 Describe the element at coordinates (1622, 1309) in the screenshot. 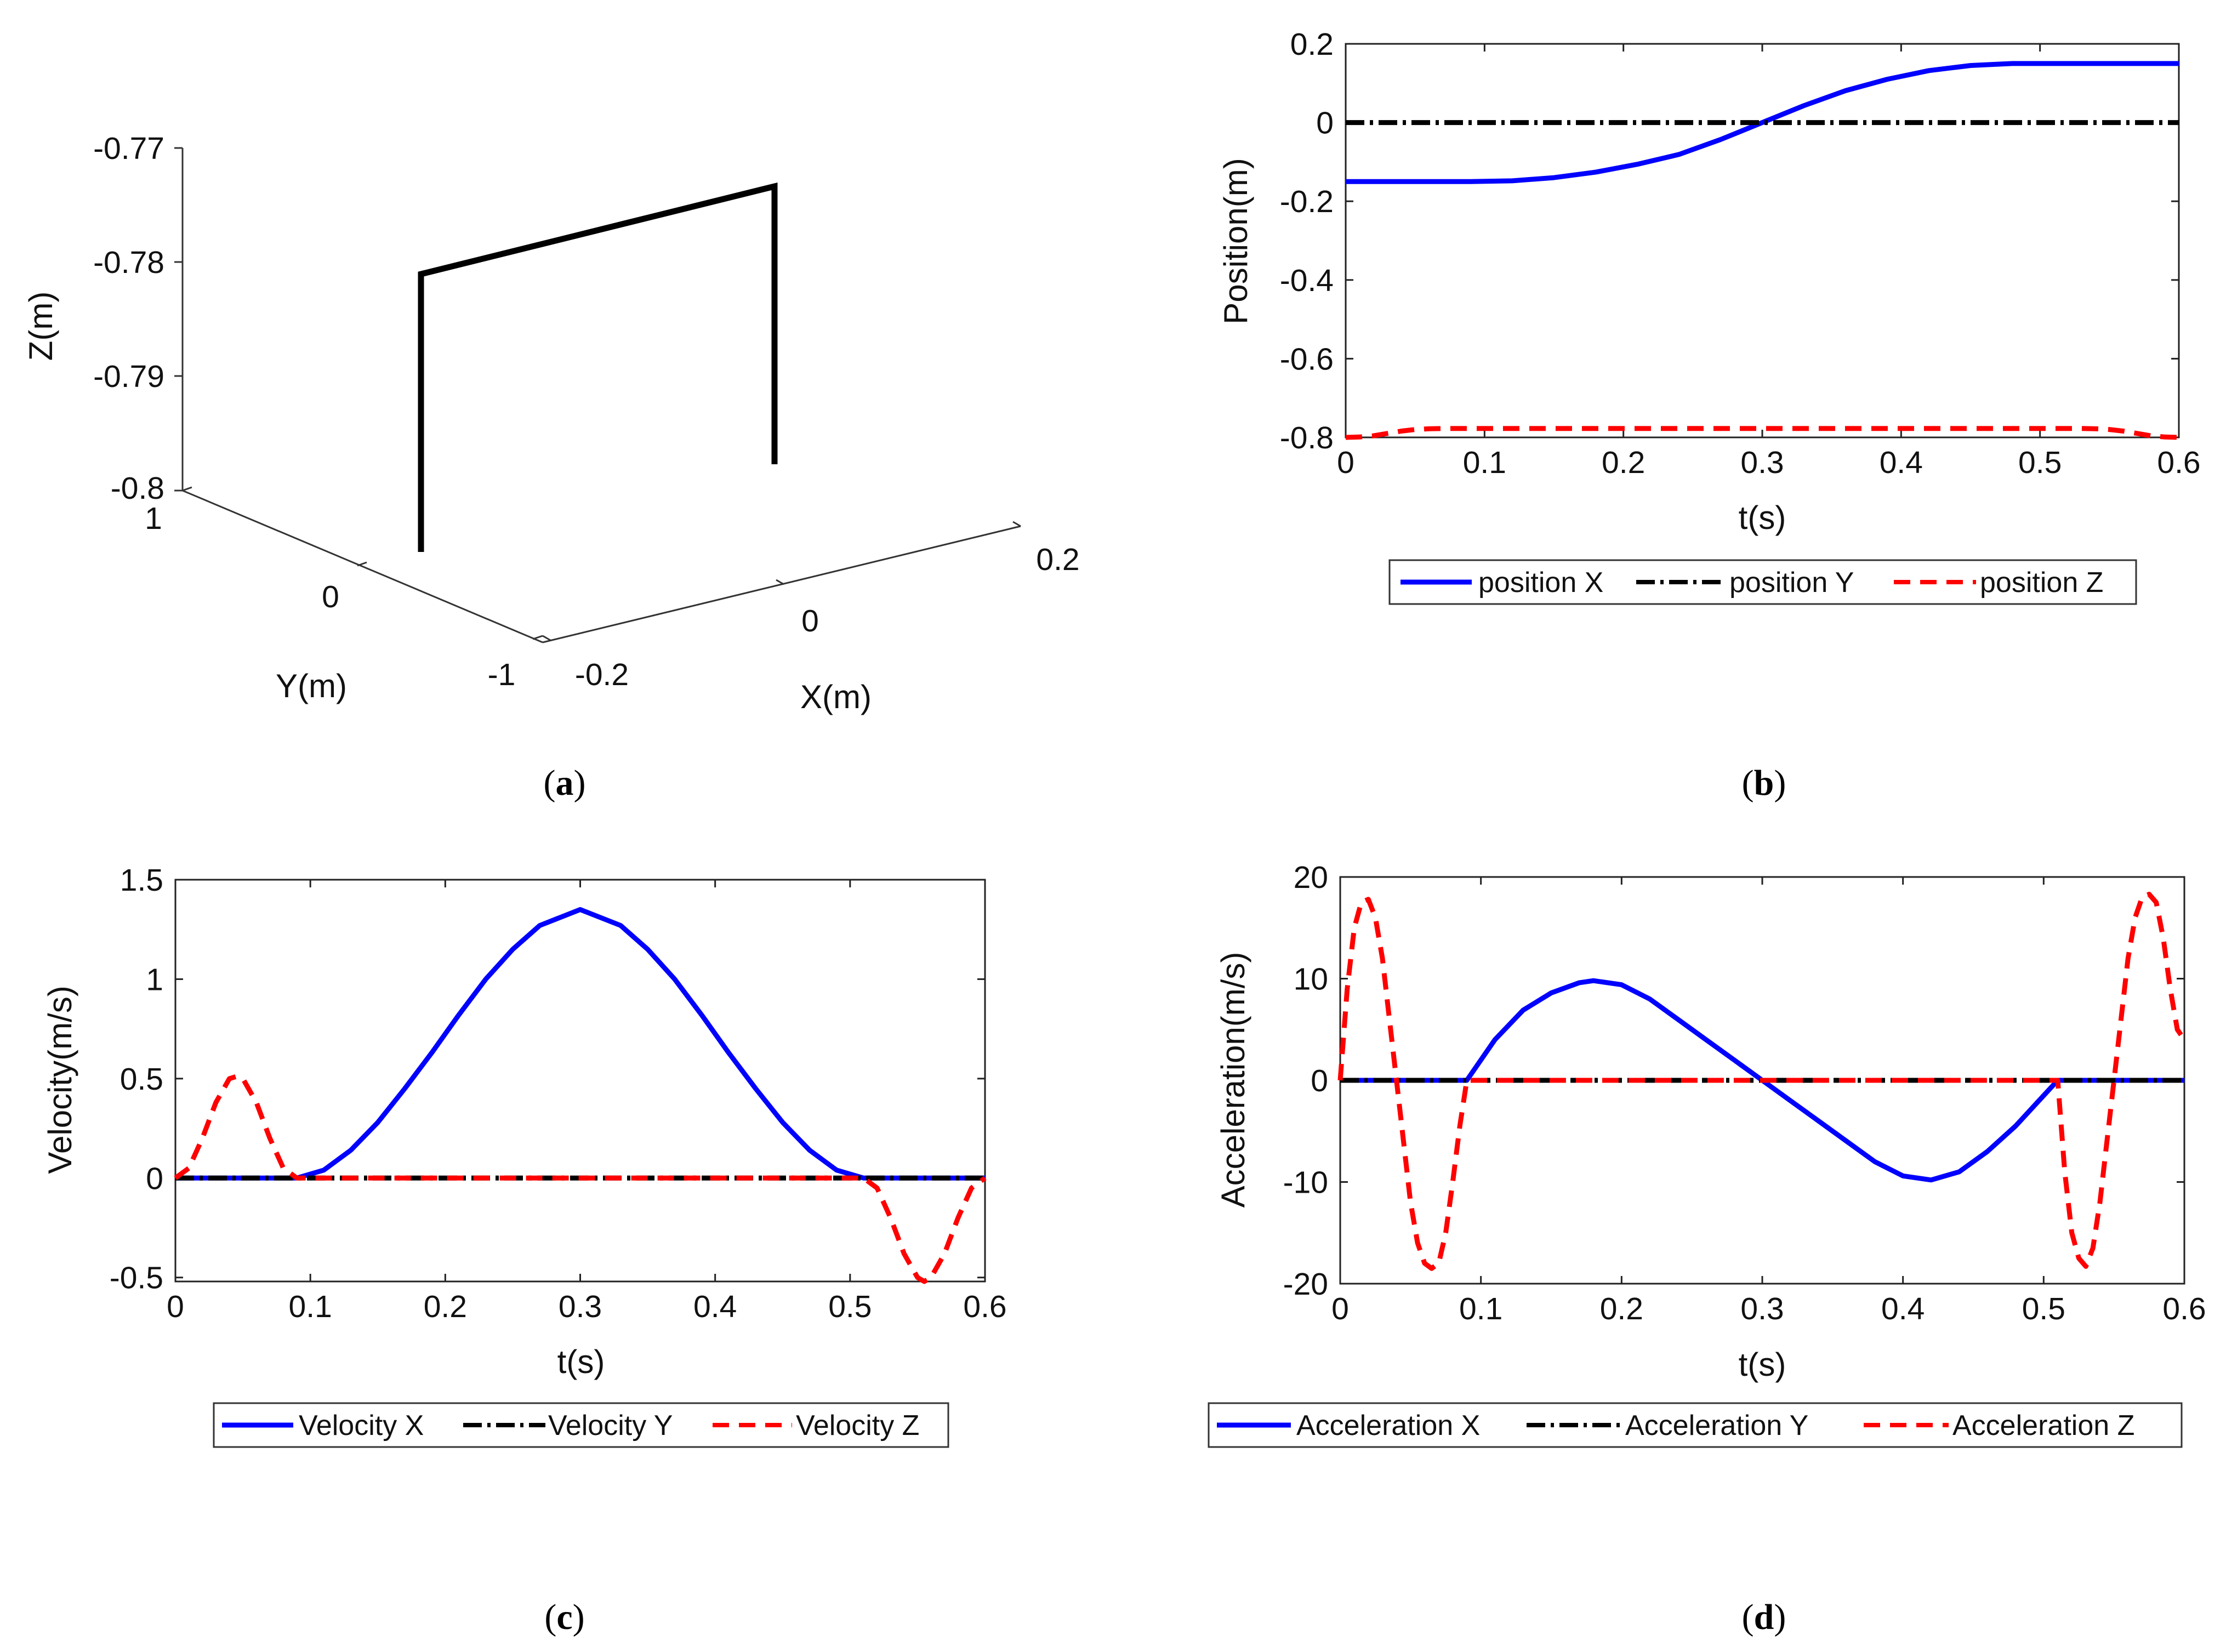

I see `panel-d-x-tick-label: 0.2` at that location.